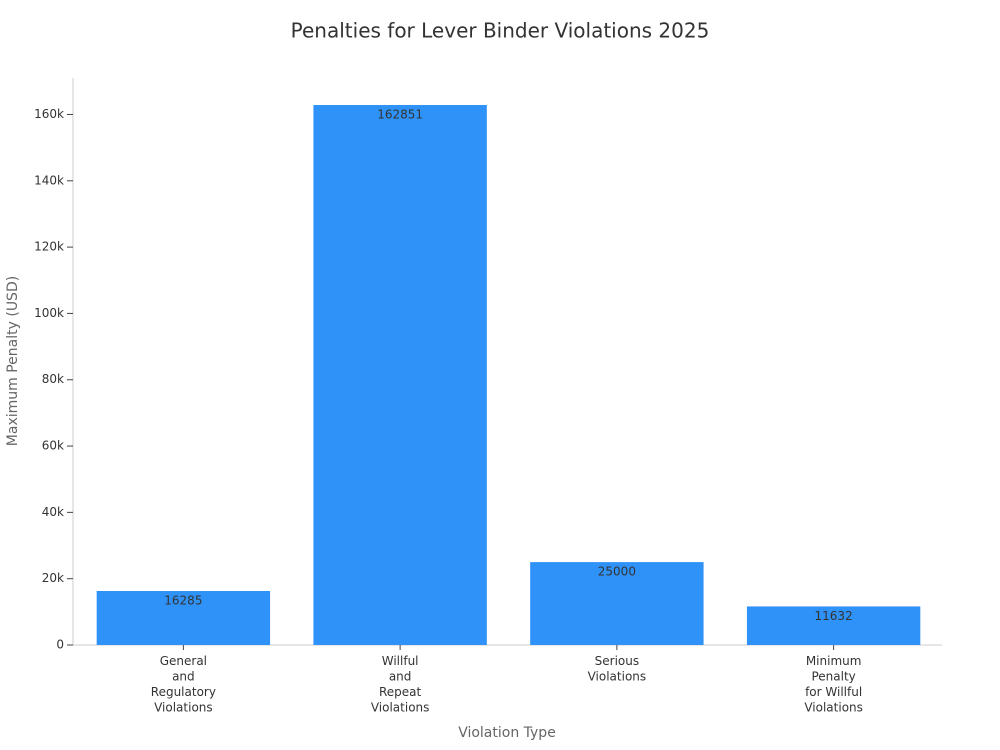  What do you see at coordinates (183, 601) in the screenshot?
I see `data-label: 16285` at bounding box center [183, 601].